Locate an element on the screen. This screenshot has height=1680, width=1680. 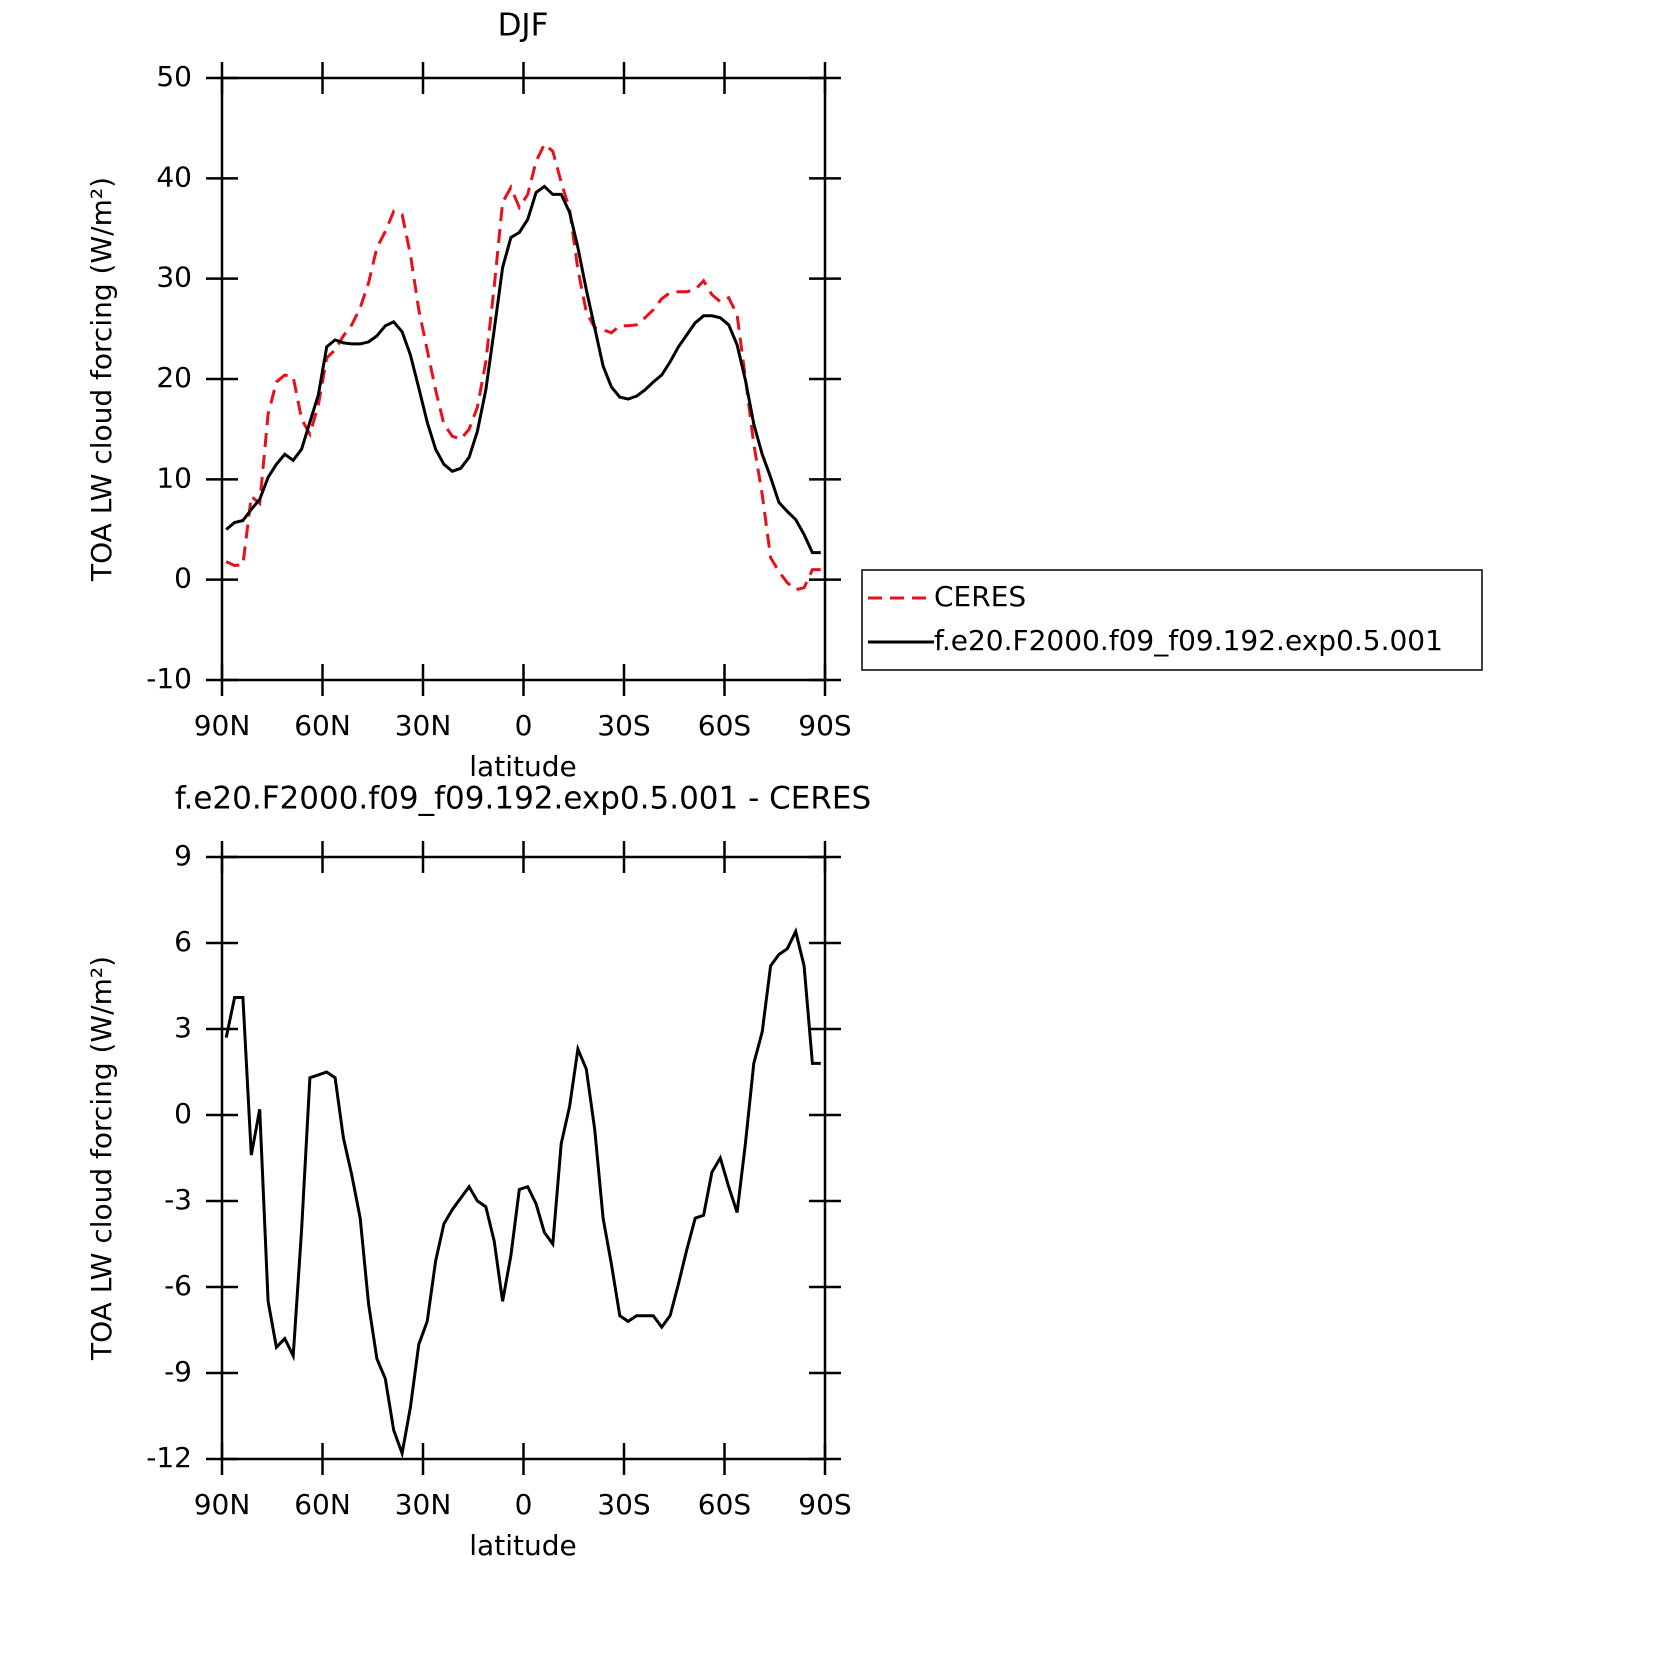
y-tick-label: -3 is located at coordinates (178, 1199).